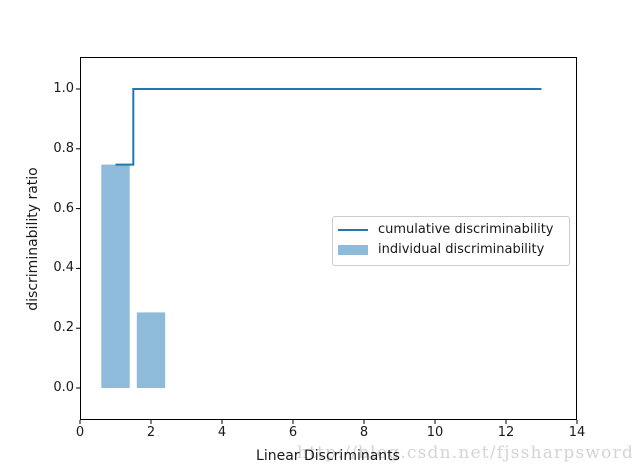 The width and height of the screenshot is (640, 473). Describe the element at coordinates (435, 432) in the screenshot. I see `x-tick-label: 10` at that location.